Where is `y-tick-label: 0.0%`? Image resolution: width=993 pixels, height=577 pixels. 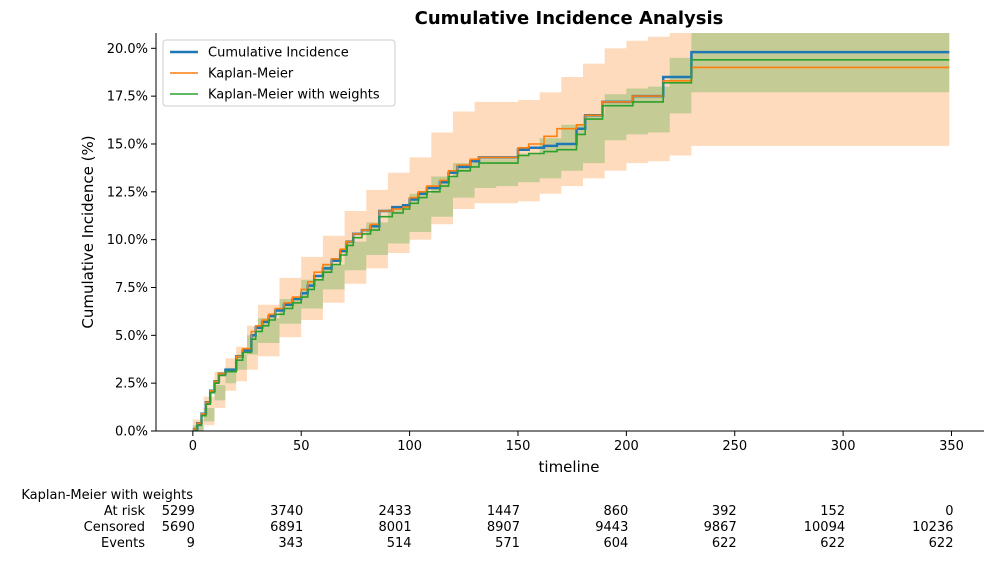
y-tick-label: 0.0% is located at coordinates (131, 432).